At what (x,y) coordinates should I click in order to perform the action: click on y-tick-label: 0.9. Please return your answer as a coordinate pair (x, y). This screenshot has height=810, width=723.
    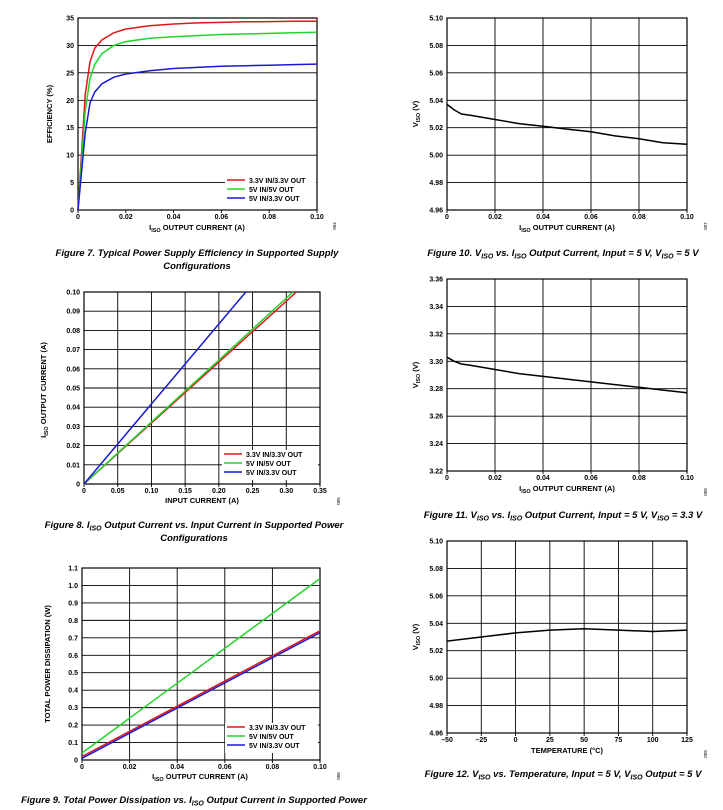
    Looking at the image, I should click on (73, 603).